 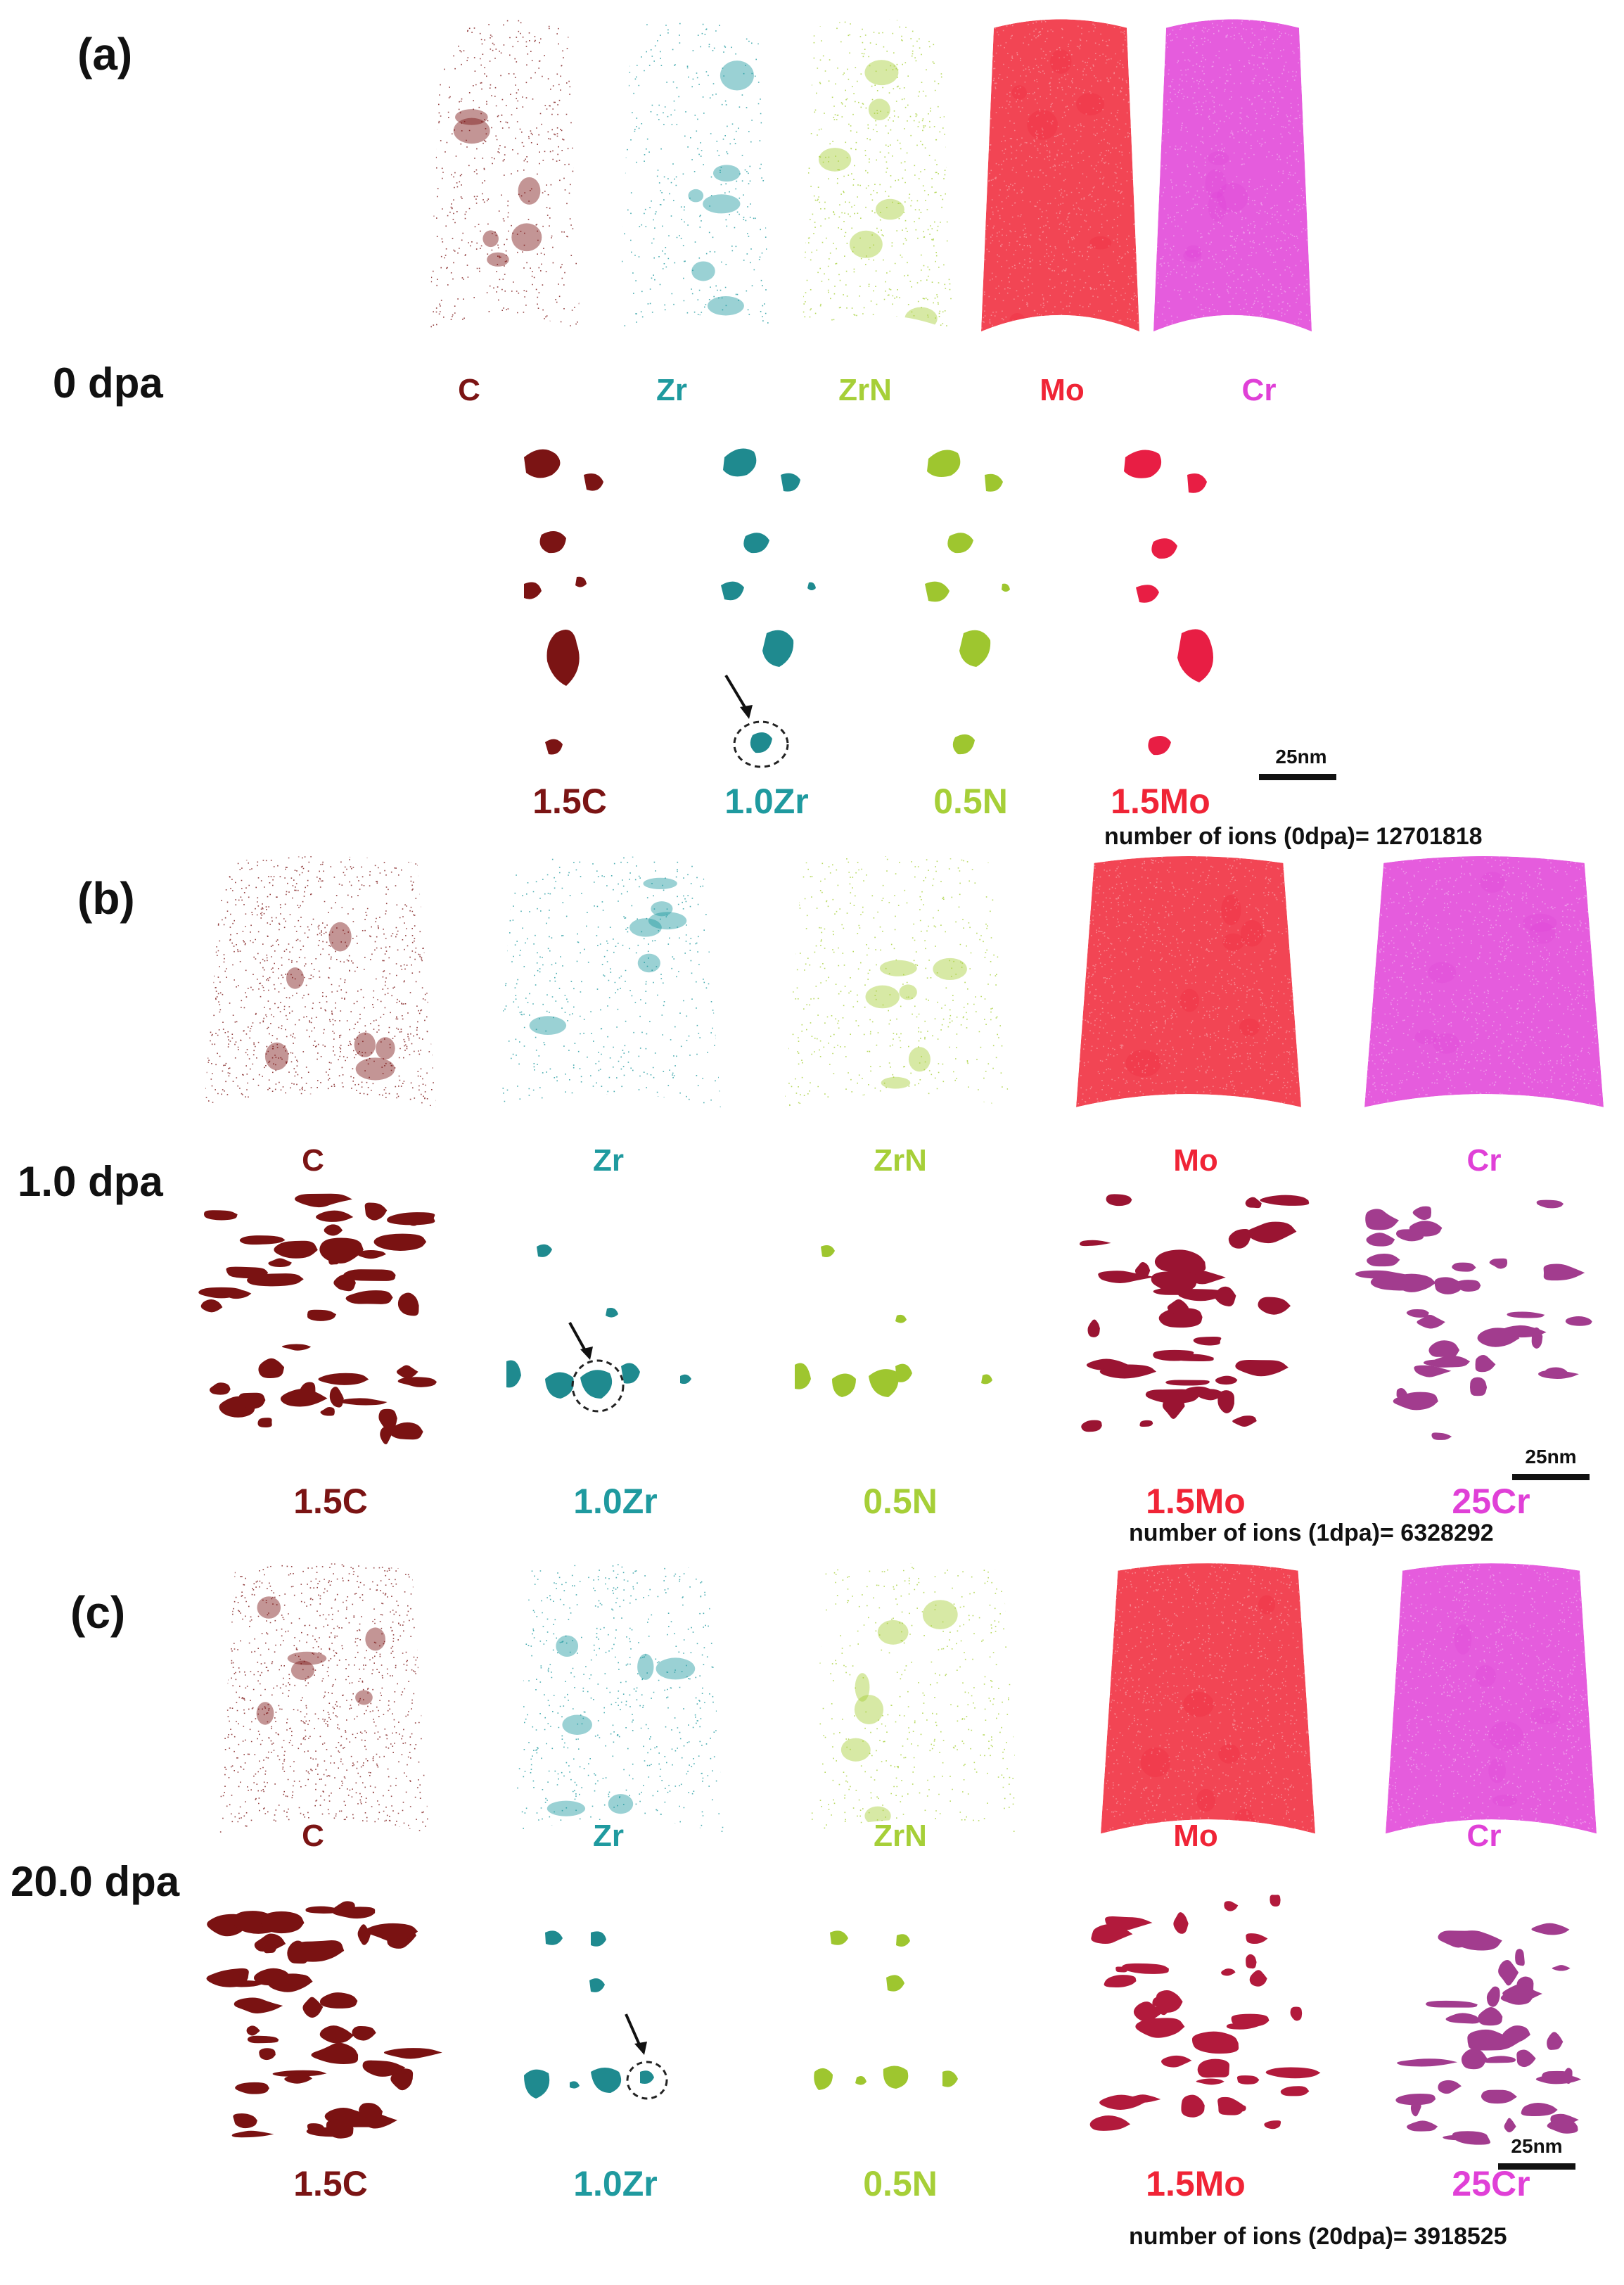 I want to click on panel-b-iso-Cr: 25Cr, so click(x=1491, y=1502).